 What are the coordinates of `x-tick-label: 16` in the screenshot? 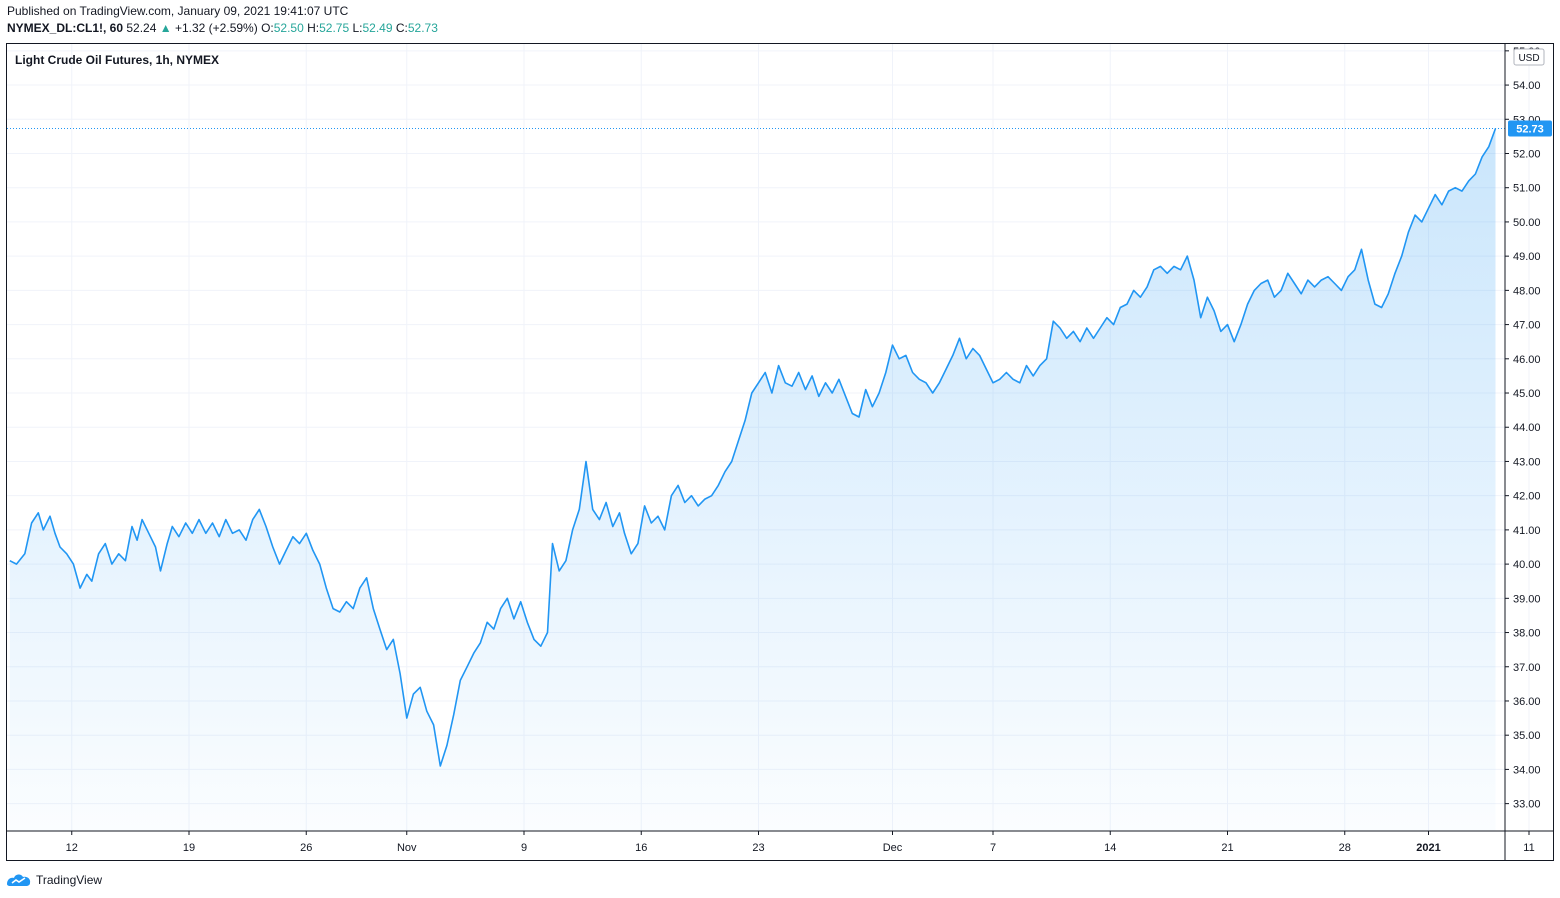 It's located at (641, 848).